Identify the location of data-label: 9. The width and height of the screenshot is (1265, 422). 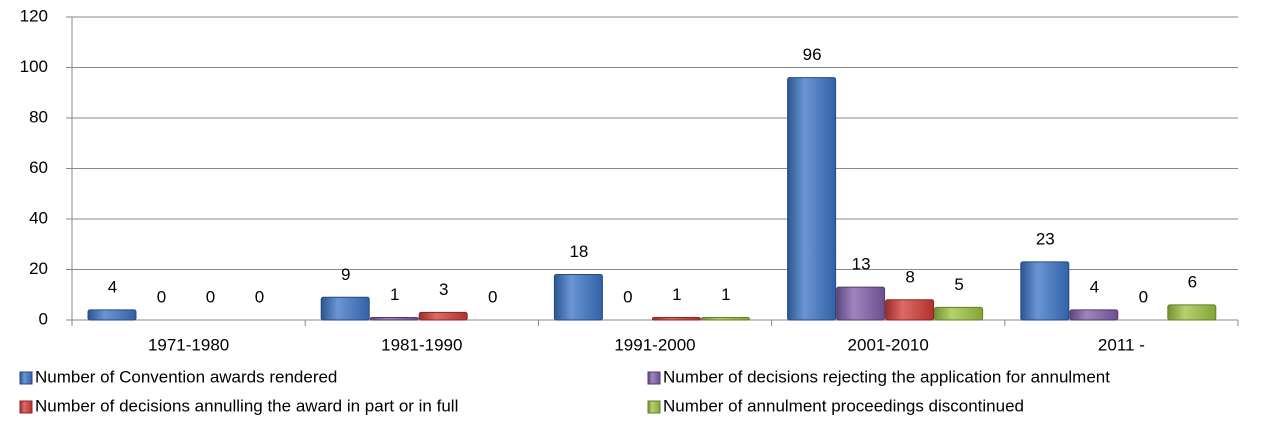
(345, 274).